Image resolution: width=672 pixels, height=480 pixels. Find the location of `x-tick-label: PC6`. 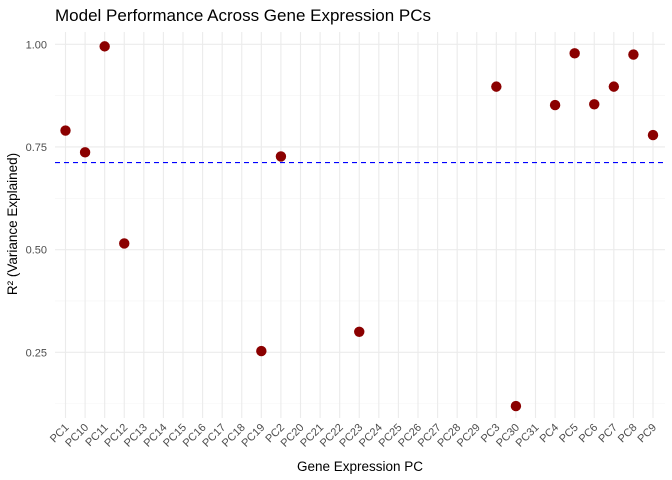

x-tick-label: PC6 is located at coordinates (589, 434).